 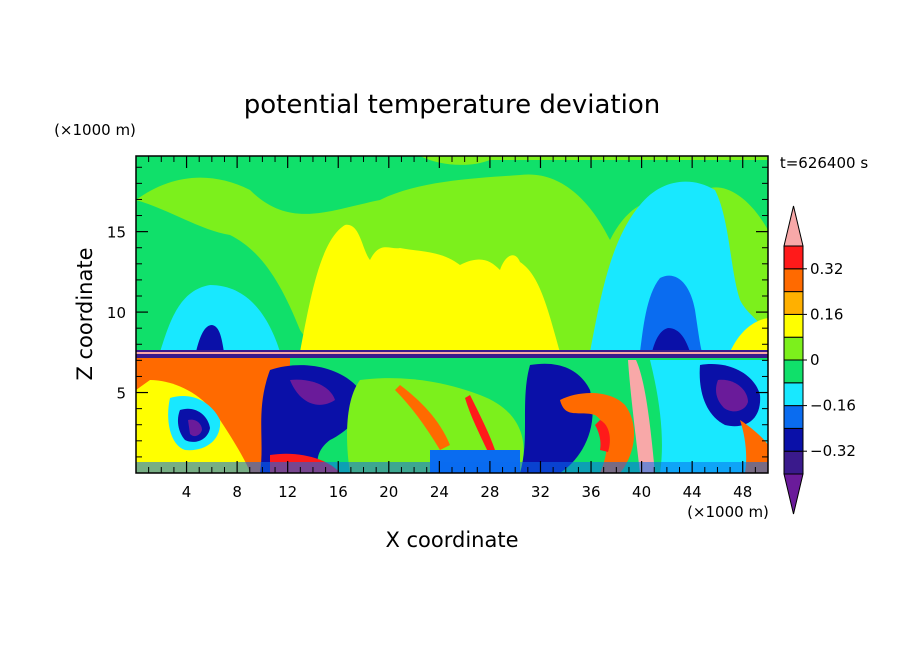 I want to click on field-region-right-cyan, so click(x=679, y=266).